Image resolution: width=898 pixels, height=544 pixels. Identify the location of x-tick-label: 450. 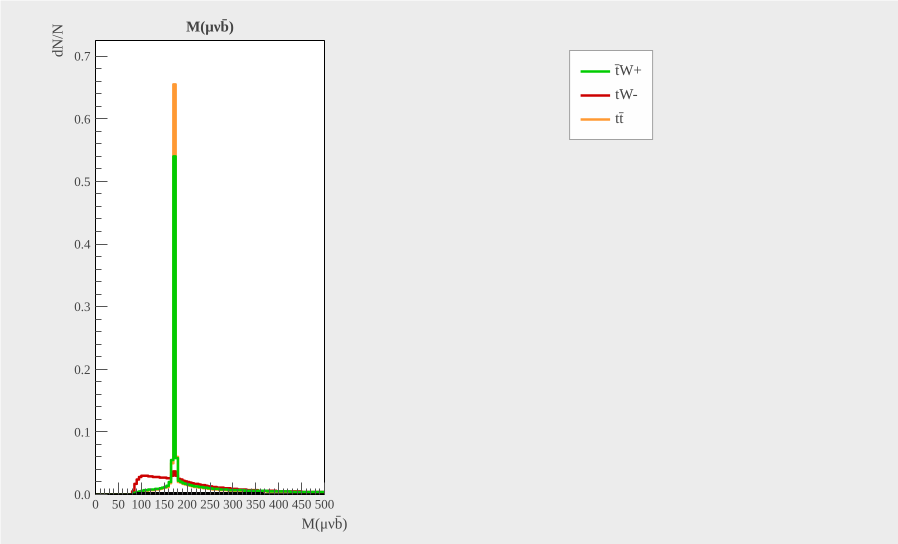
(302, 504).